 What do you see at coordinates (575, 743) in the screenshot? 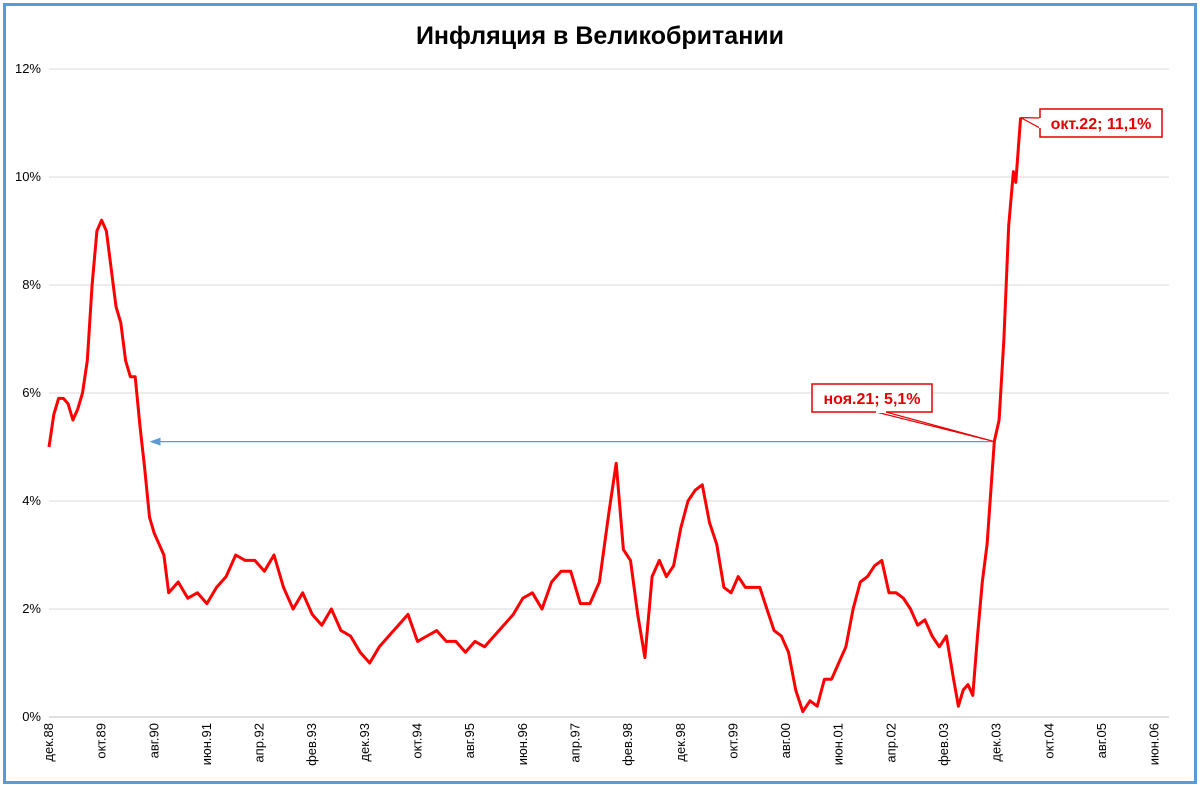
I see `x-tick-label: апр.97` at bounding box center [575, 743].